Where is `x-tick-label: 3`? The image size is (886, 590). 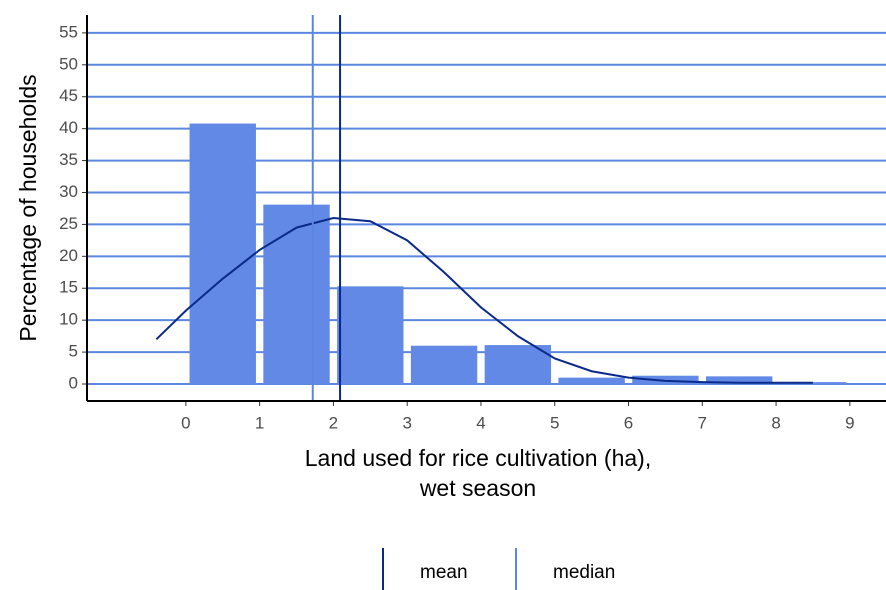
x-tick-label: 3 is located at coordinates (406, 422).